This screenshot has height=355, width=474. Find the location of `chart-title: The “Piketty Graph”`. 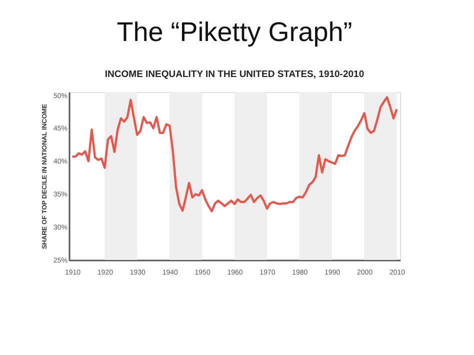

chart-title: The “Piketty Graph” is located at coordinates (234, 31).